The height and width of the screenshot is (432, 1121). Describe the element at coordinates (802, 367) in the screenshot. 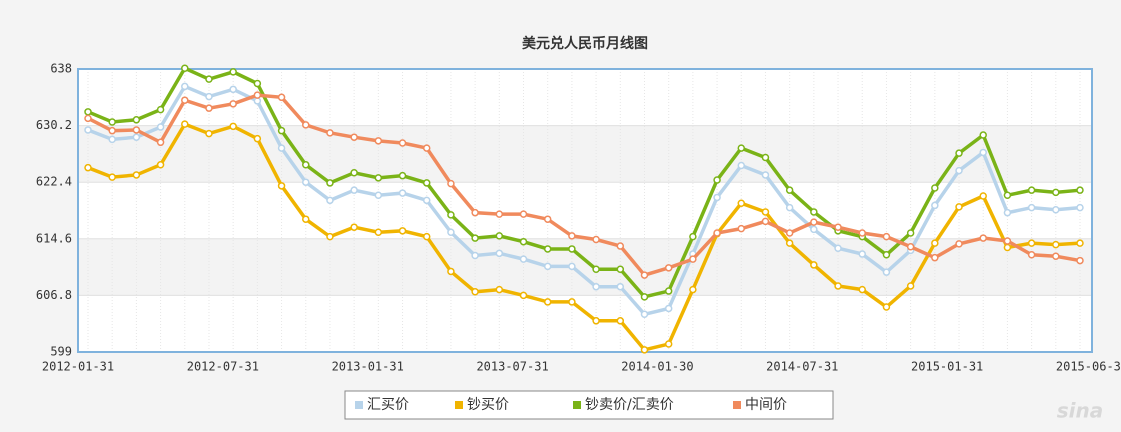

I see `x-tick-label: 2014-07-31` at that location.